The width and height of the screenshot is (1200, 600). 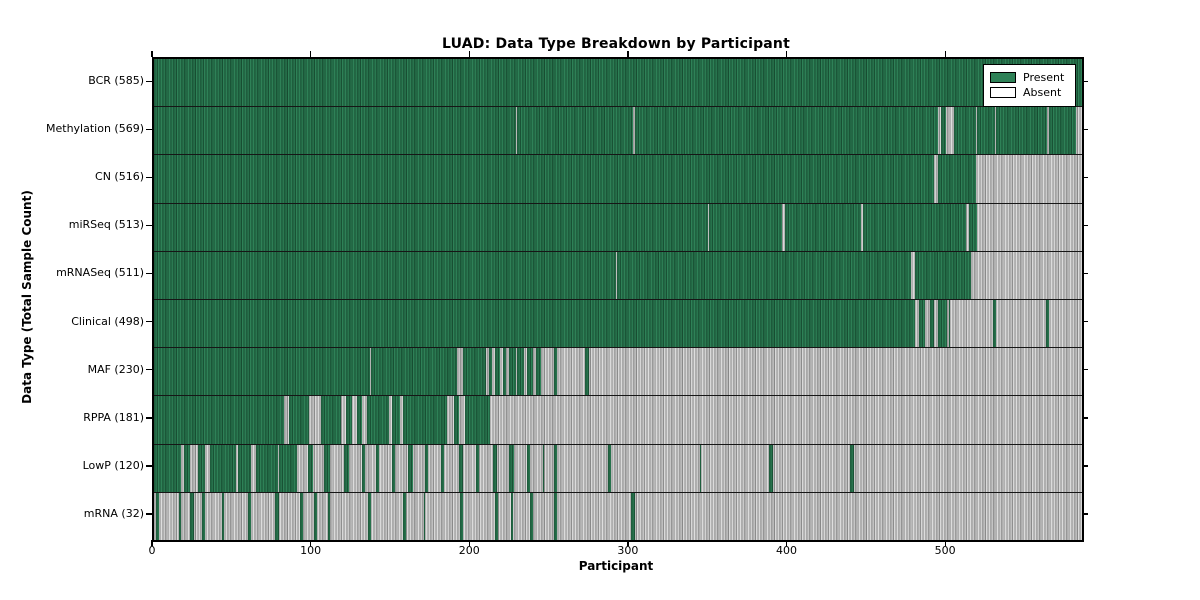 What do you see at coordinates (119, 177) in the screenshot?
I see `y-tick-label-CN: CN (516)` at bounding box center [119, 177].